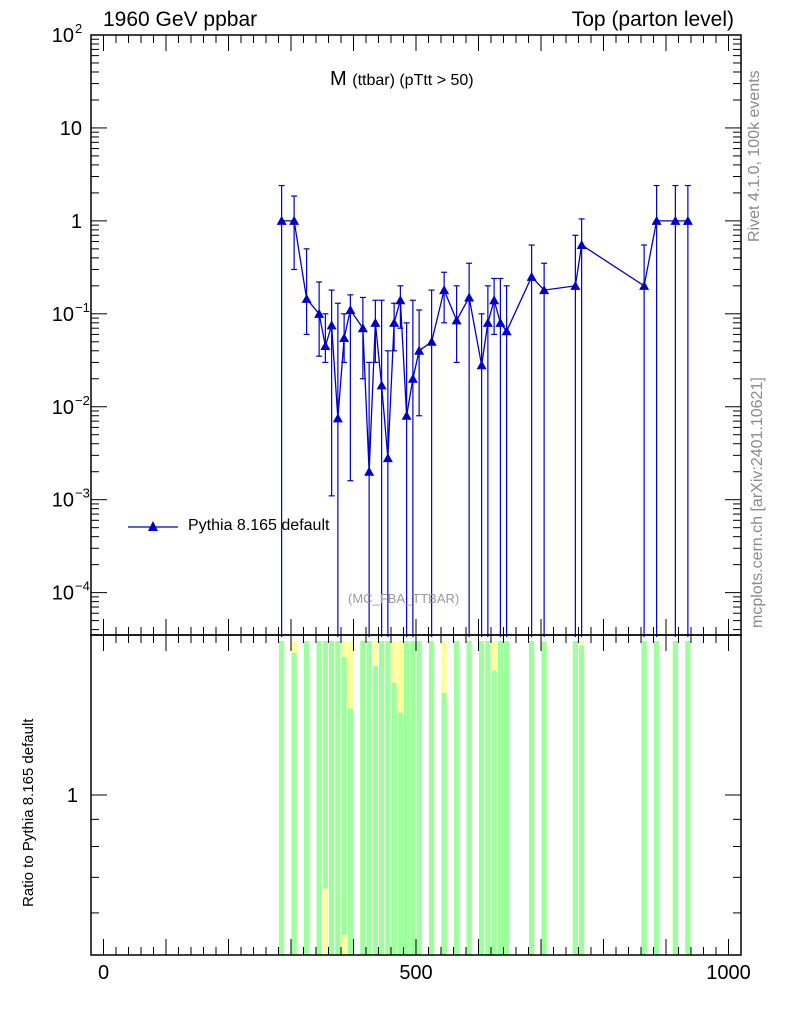 This screenshot has width=786, height=1024. I want to click on y-tick-exponent-0: 2, so click(78, 28).